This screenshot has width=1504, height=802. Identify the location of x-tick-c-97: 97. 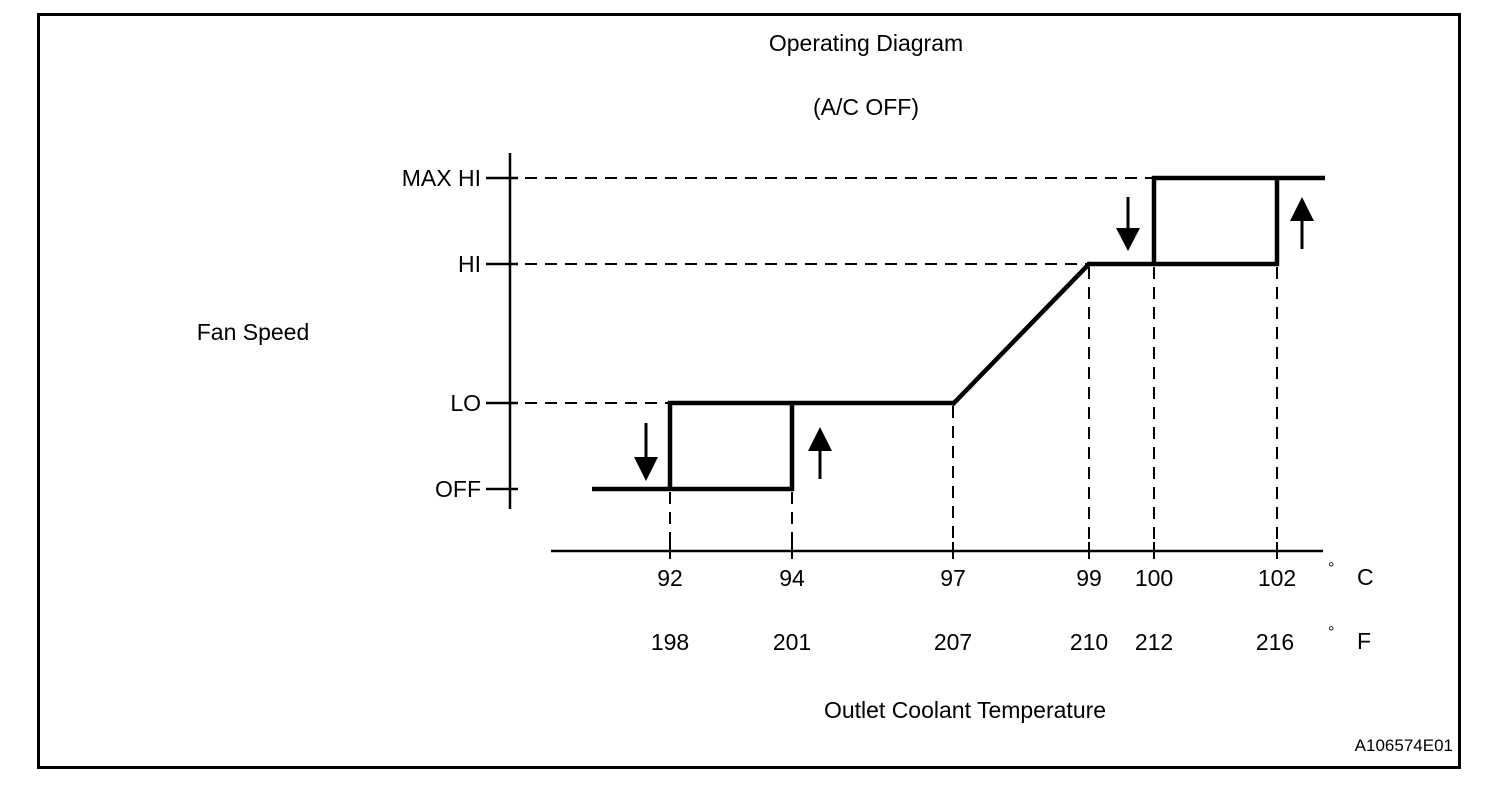
(953, 578).